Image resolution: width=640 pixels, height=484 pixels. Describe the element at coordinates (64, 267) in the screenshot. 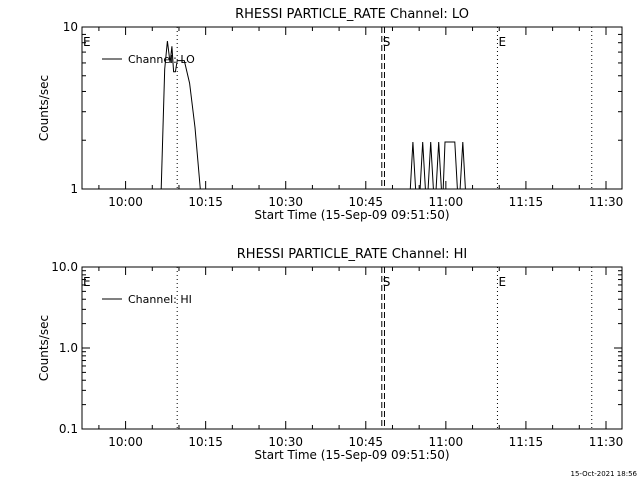

I see `y-tick-label: 10.0` at that location.